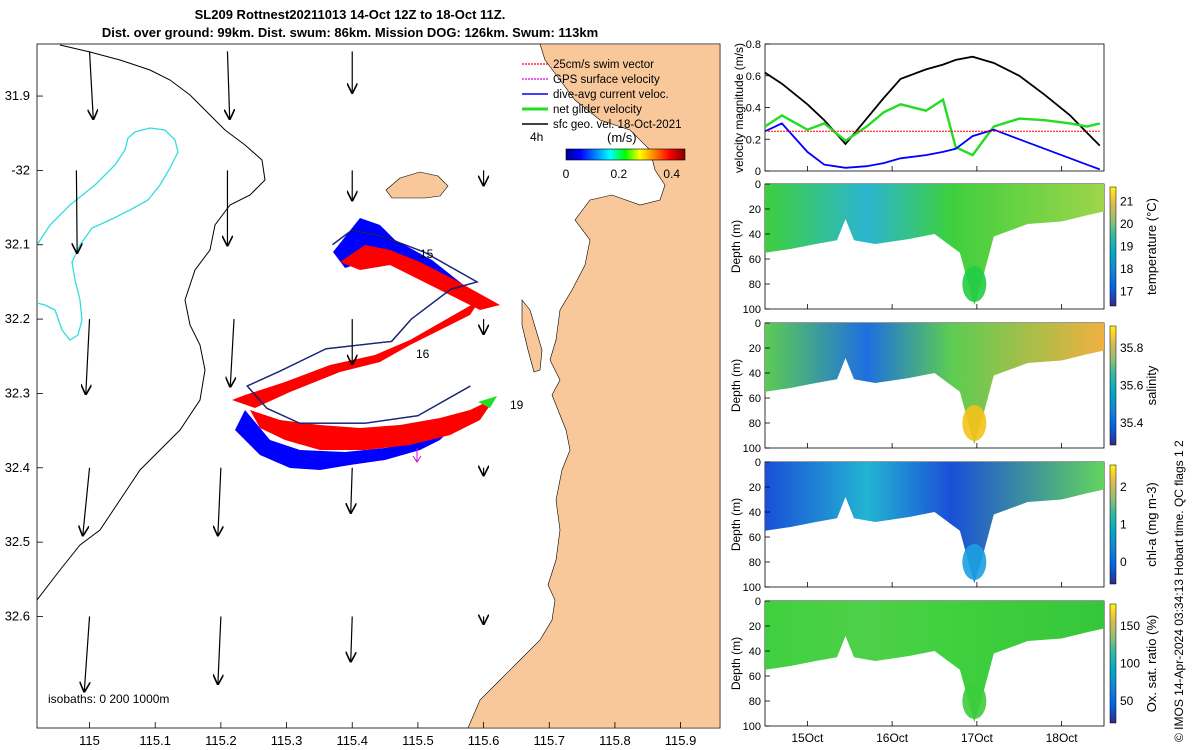 This screenshot has width=1200, height=750. I want to click on map-ytick-label: 32.5, so click(17, 541).